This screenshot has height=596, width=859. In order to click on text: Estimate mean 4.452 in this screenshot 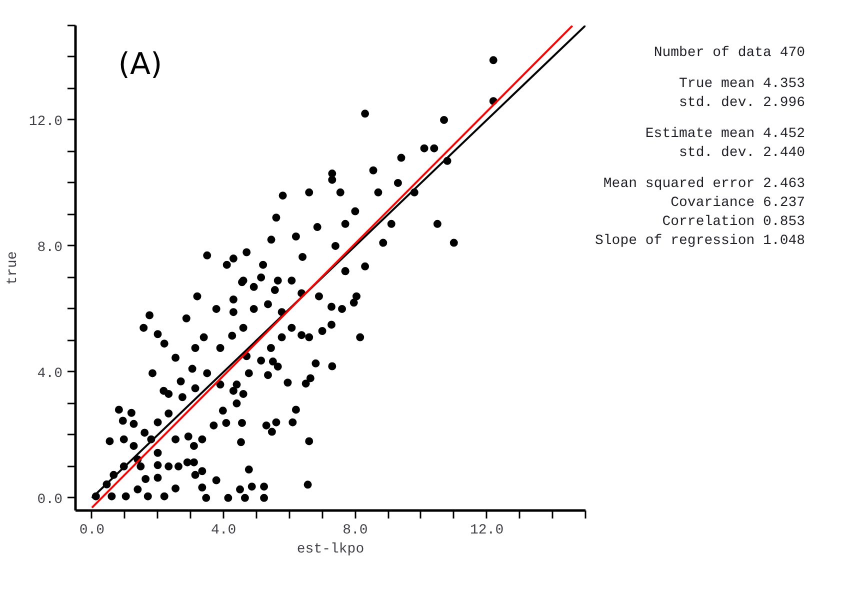, I will do `click(725, 134)`.